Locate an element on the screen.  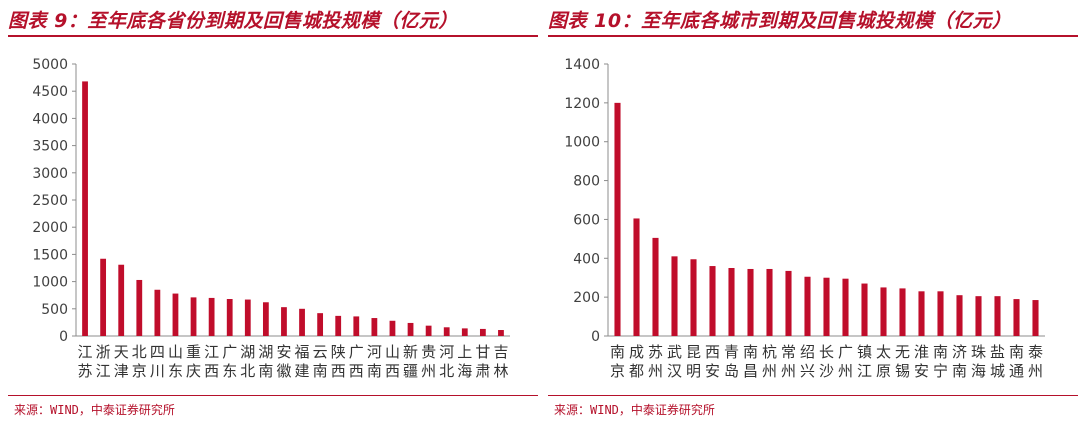
y-tick-label: 0 is located at coordinates (63, 337).